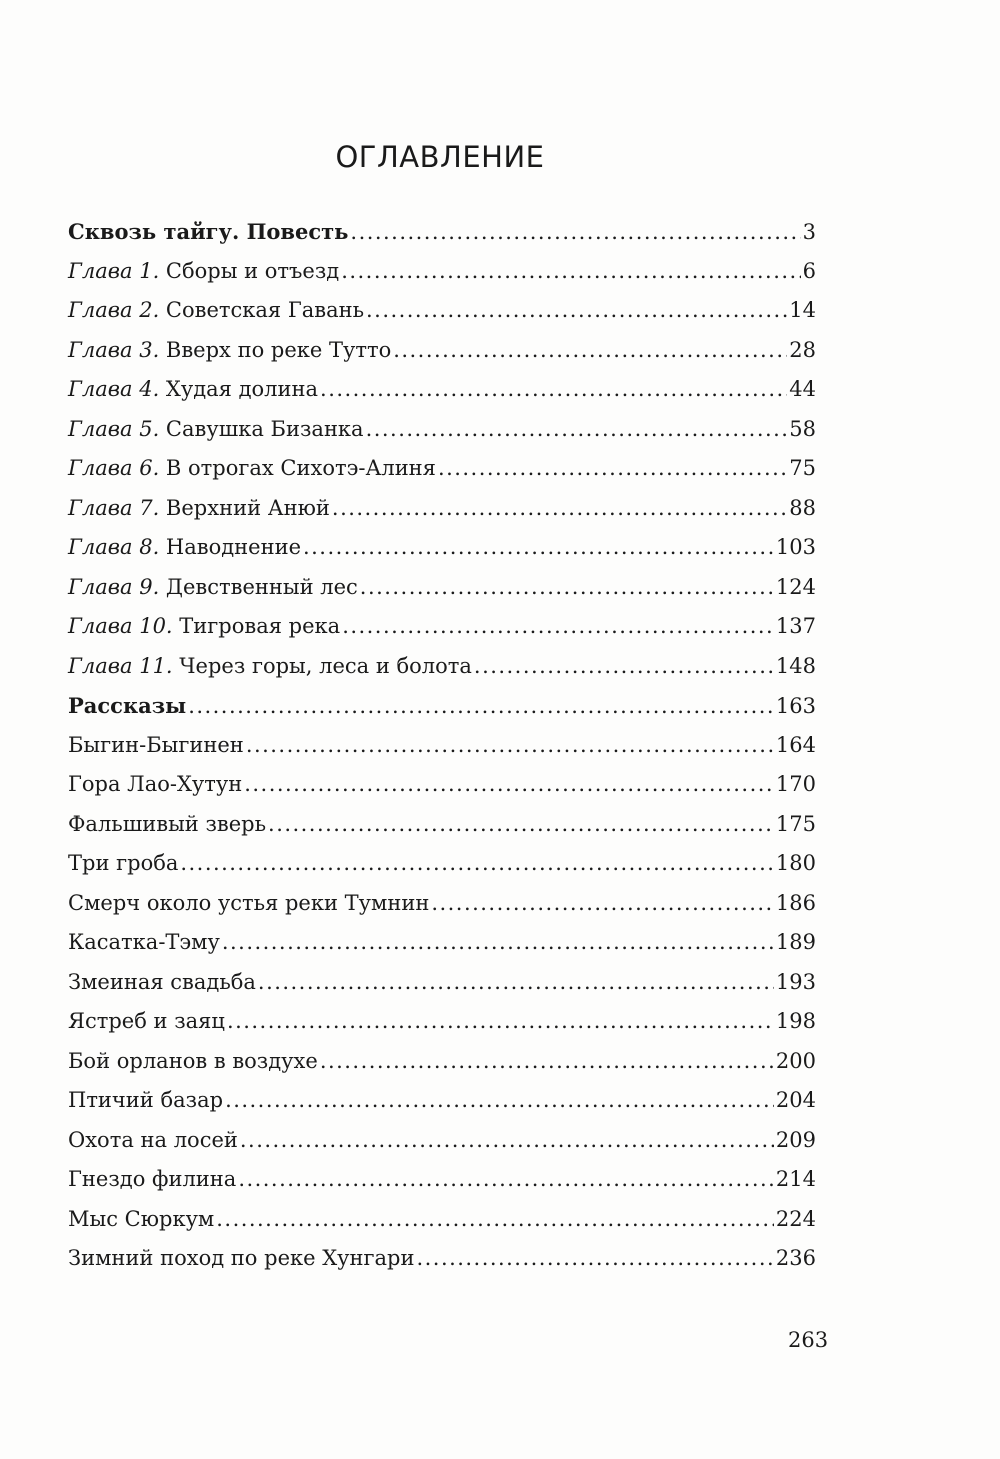 The width and height of the screenshot is (1000, 1459). Describe the element at coordinates (120, 626) in the screenshot. I see `chapter-number: Глава 10.` at that location.